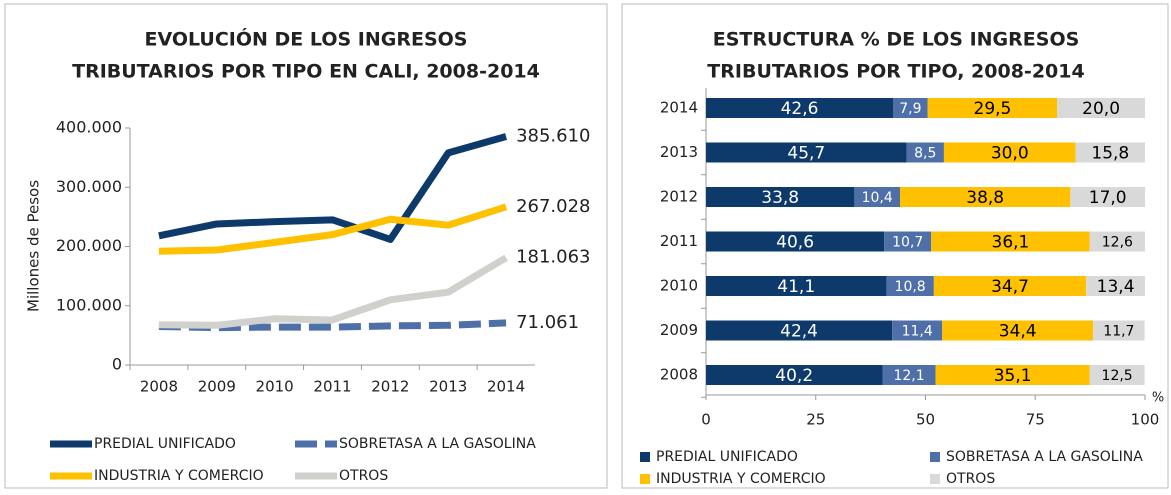 This screenshot has height=495, width=1171. I want to click on data-label: 34,7, so click(1010, 287).